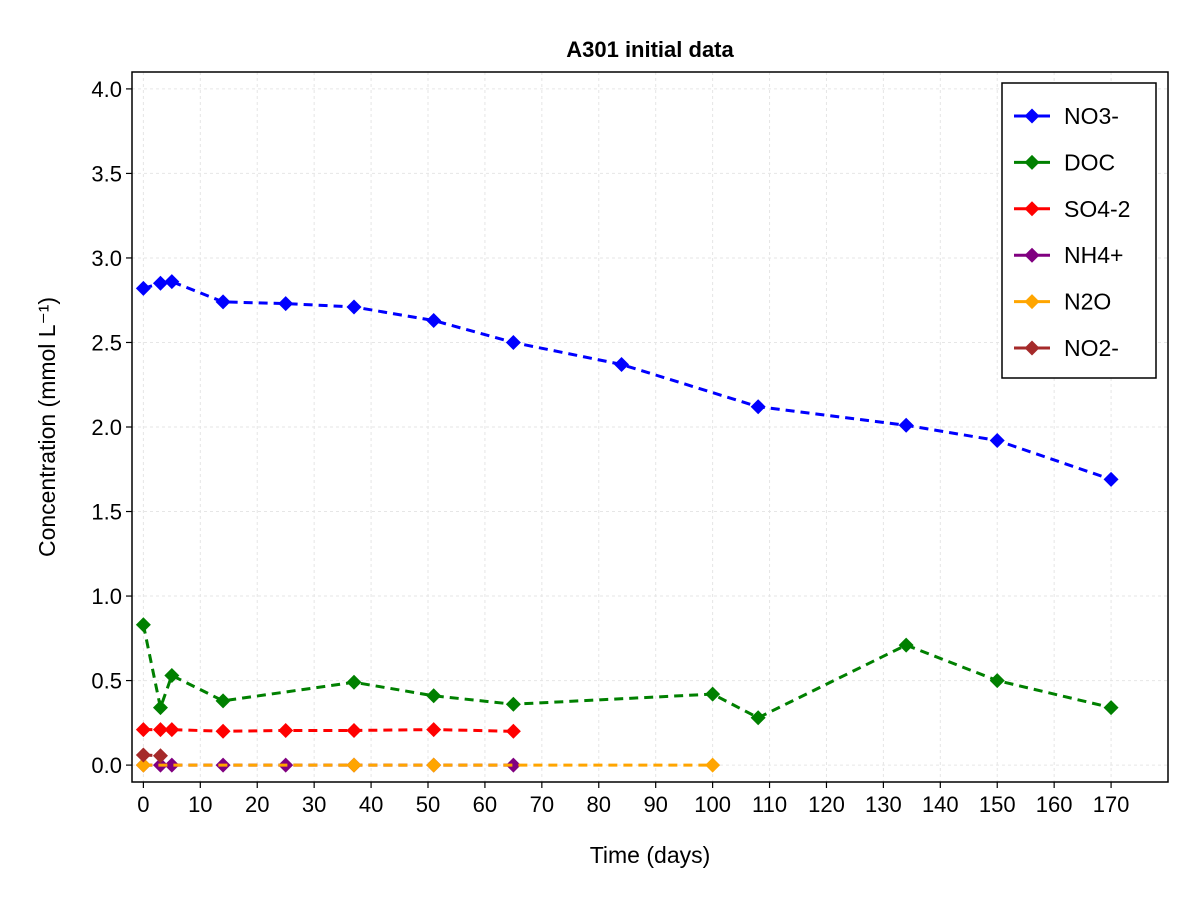  What do you see at coordinates (106, 342) in the screenshot?
I see `y-tick-label: 2.5` at bounding box center [106, 342].